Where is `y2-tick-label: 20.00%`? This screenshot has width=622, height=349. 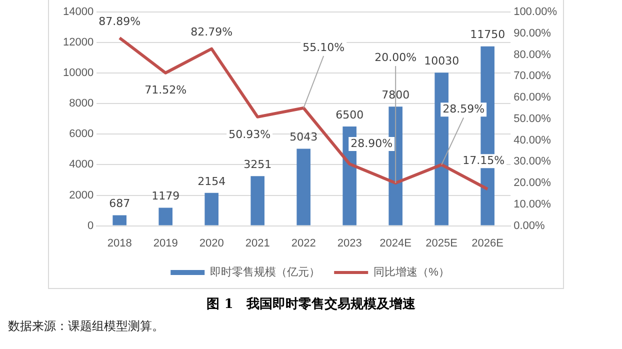
y2-tick-label: 20.00% is located at coordinates (533, 183).